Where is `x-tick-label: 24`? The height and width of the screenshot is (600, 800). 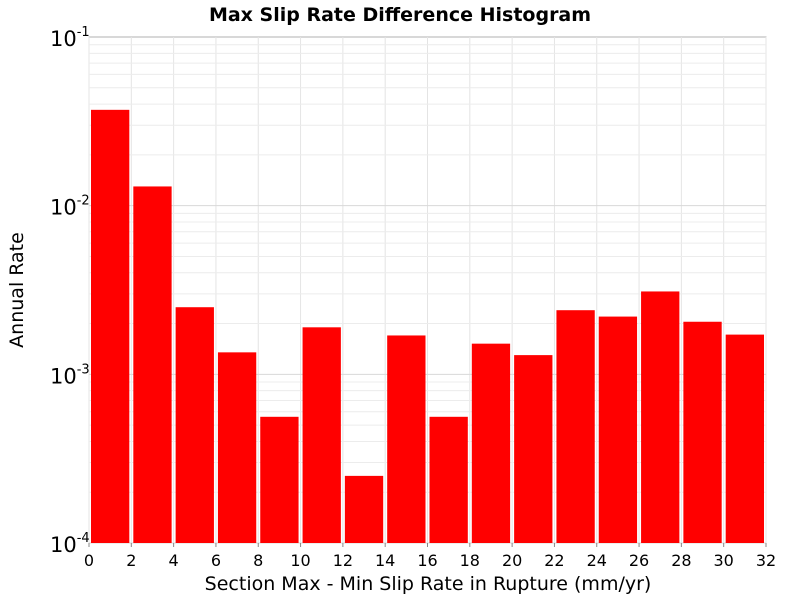 x-tick-label: 24 is located at coordinates (597, 560).